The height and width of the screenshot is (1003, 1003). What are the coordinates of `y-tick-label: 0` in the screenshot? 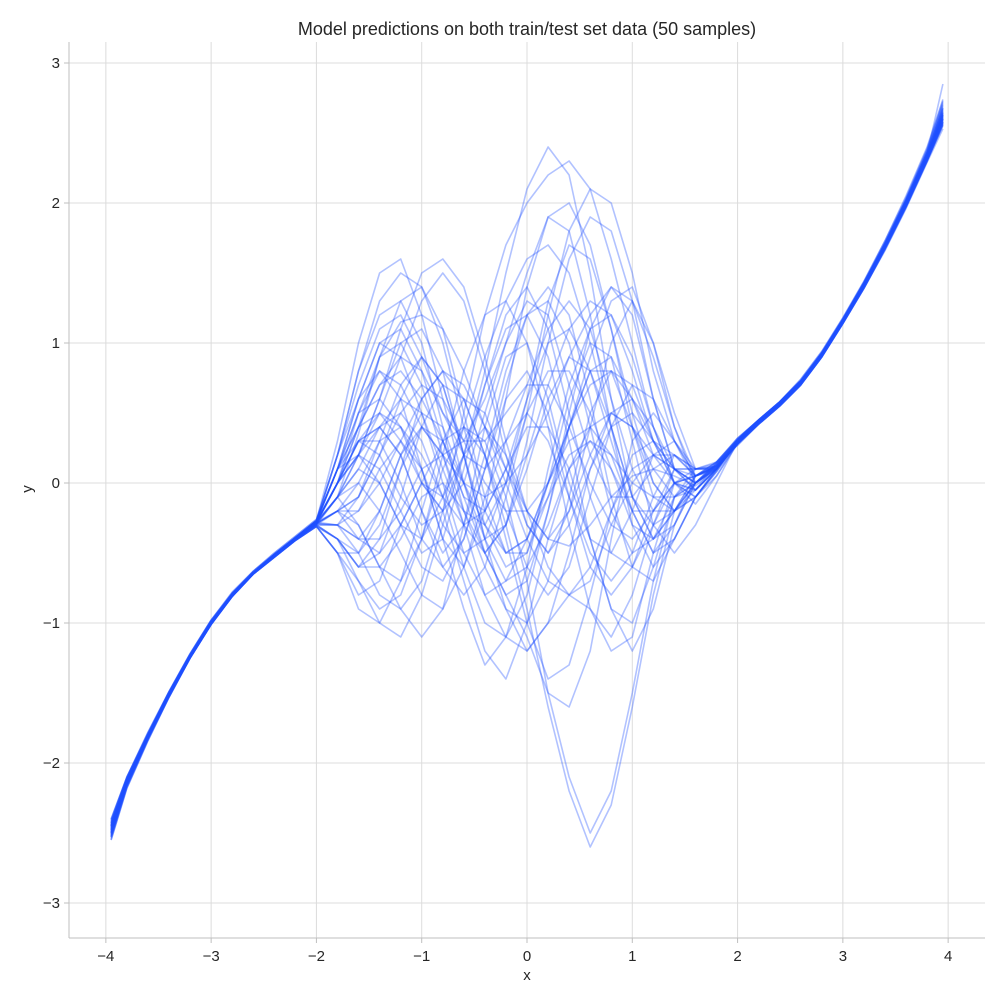 It's located at (56, 483).